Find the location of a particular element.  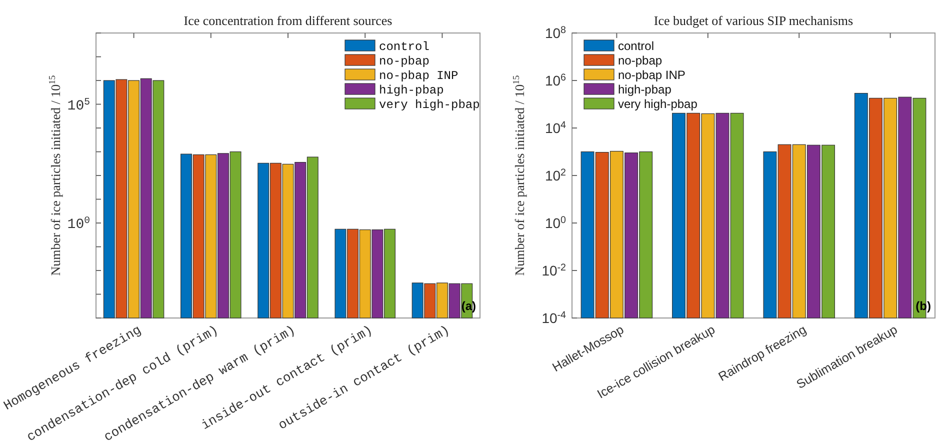

y-tick-label: 10$^{8}$ is located at coordinates (555, 32).